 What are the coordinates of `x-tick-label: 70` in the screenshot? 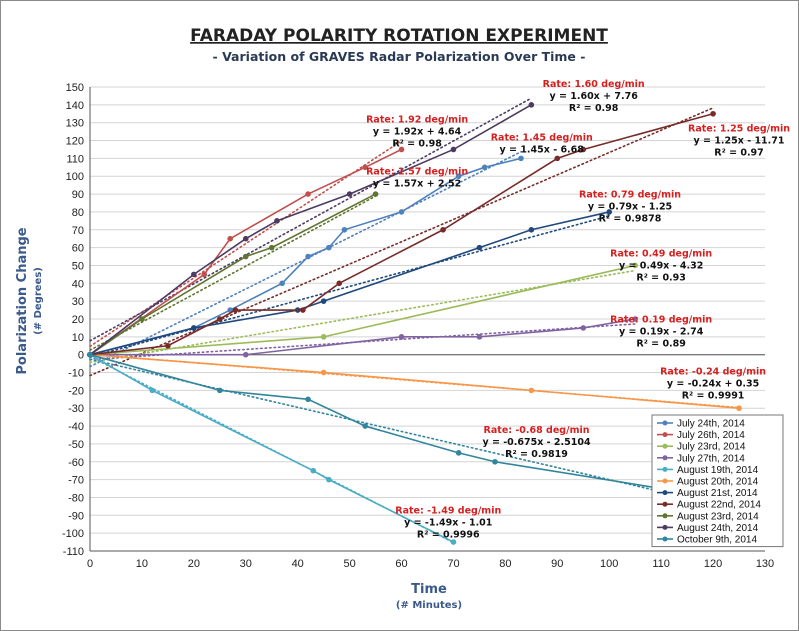 It's located at (453, 564).